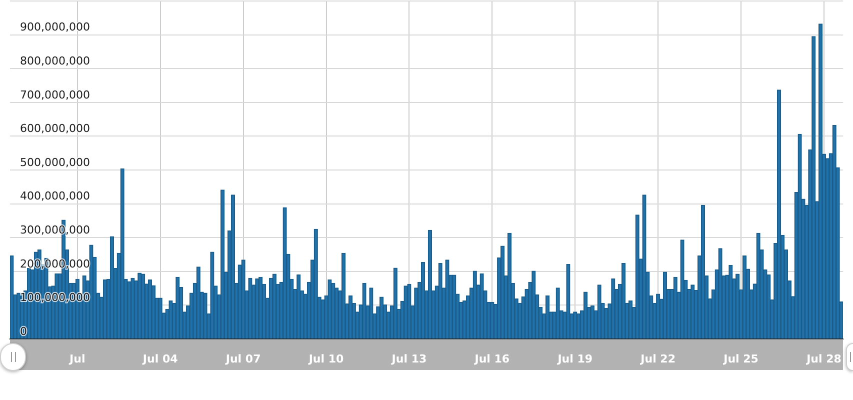 Image resolution: width=853 pixels, height=400 pixels. I want to click on x-tick-label: Jul 13, so click(408, 359).